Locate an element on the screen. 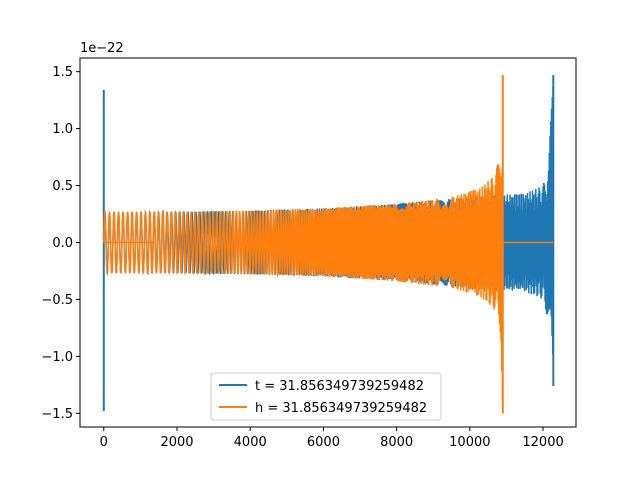  x-tick-label: 8000 is located at coordinates (396, 442).